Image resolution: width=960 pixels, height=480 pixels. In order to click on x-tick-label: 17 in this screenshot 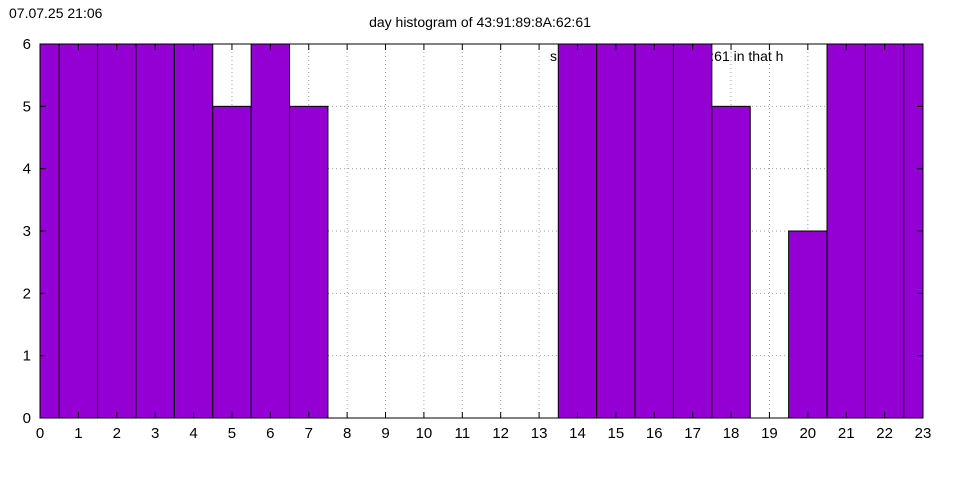, I will do `click(692, 433)`.